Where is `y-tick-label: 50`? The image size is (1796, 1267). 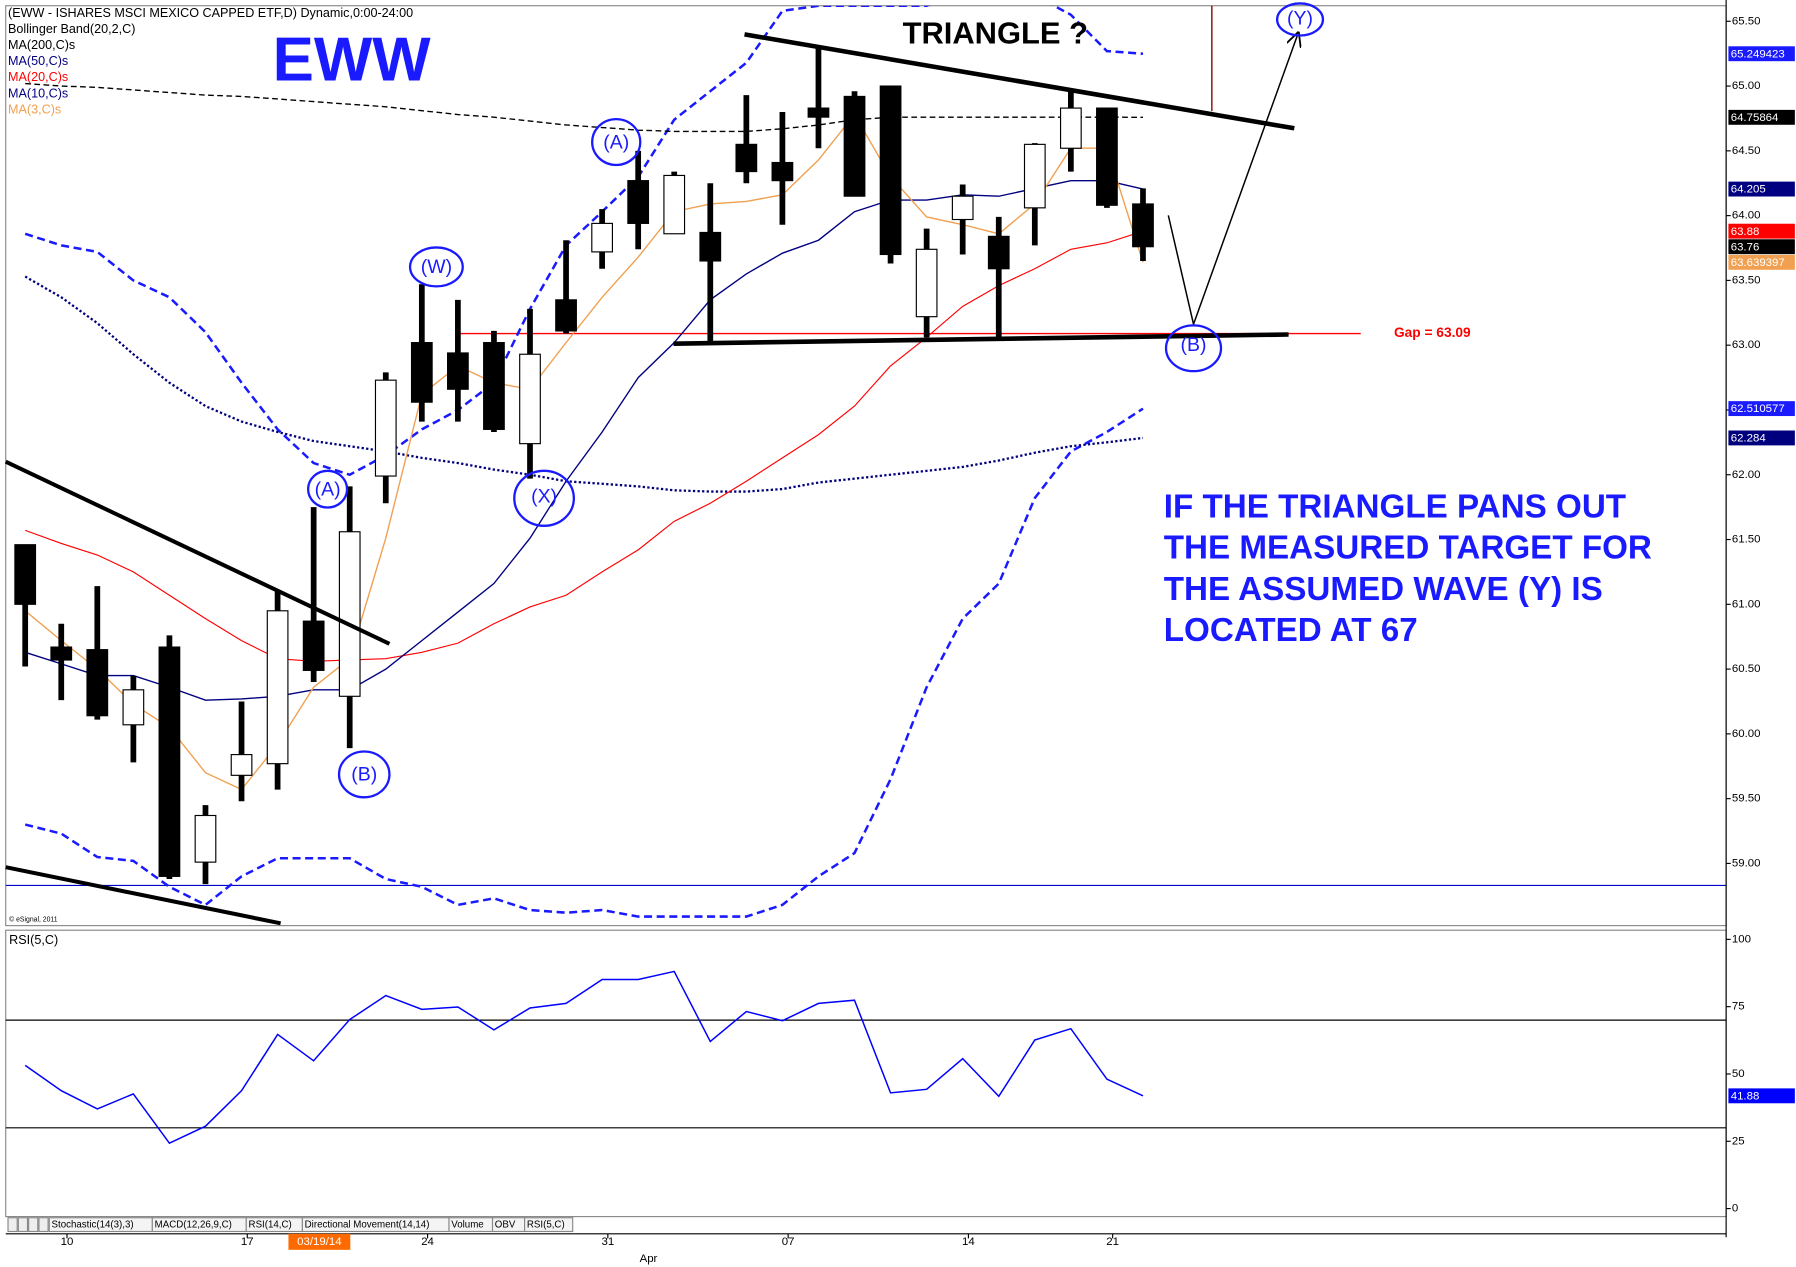
y-tick-label: 50 is located at coordinates (1738, 1074).